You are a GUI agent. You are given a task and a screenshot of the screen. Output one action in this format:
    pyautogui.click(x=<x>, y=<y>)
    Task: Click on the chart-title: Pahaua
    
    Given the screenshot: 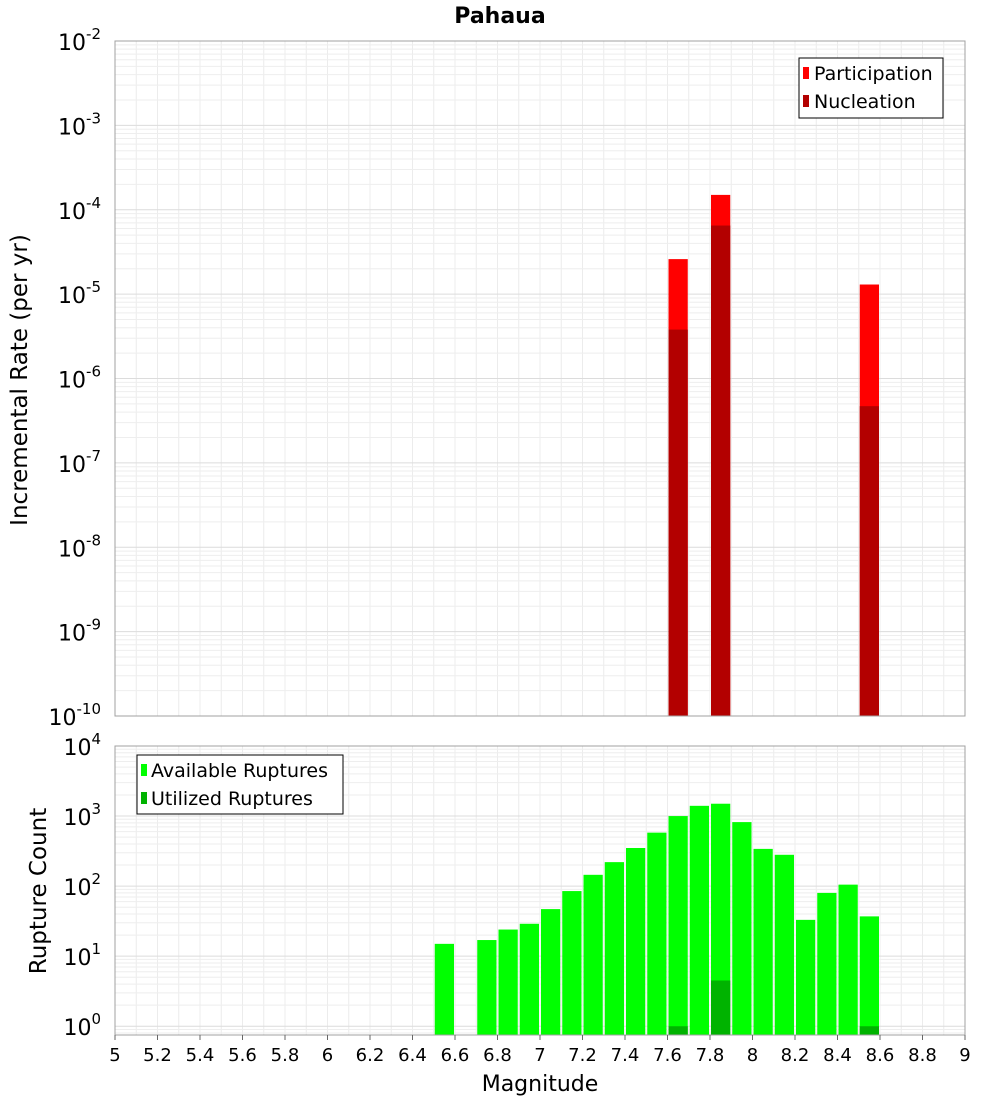 What is the action you would take?
    pyautogui.click(x=499, y=16)
    